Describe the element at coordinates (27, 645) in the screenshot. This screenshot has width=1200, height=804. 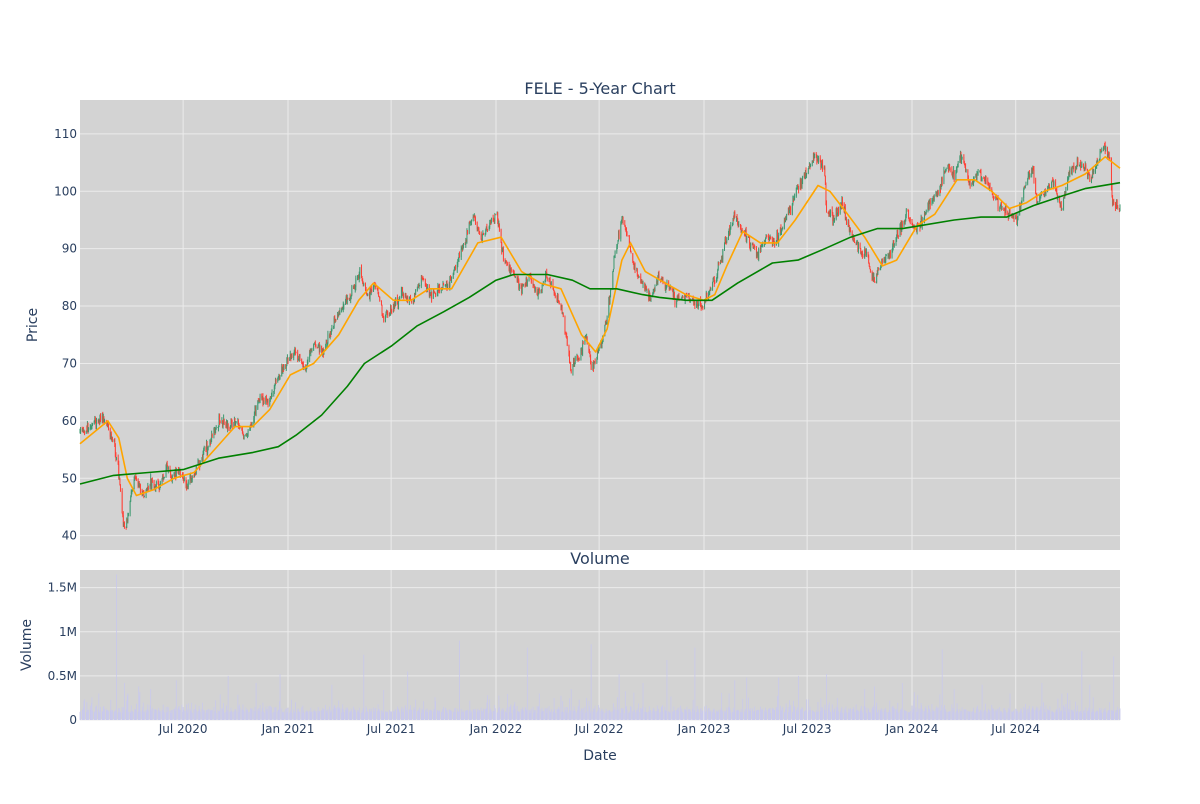
I see `volume-axis-title: Volume` at that location.